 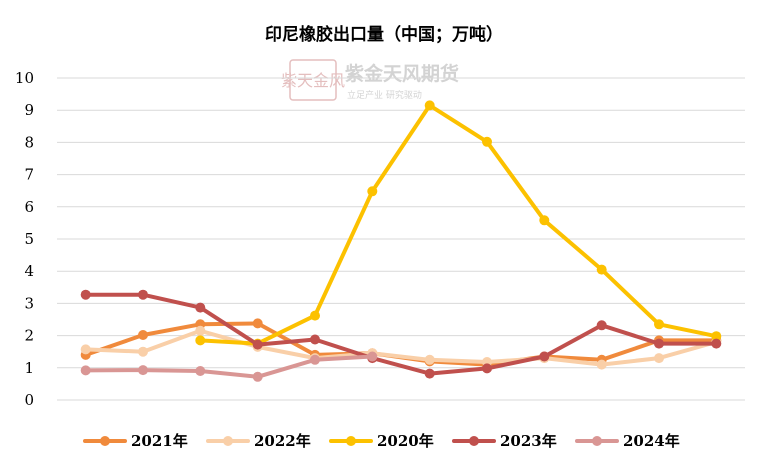 I want to click on y-tick-label: 7, so click(x=29, y=175).